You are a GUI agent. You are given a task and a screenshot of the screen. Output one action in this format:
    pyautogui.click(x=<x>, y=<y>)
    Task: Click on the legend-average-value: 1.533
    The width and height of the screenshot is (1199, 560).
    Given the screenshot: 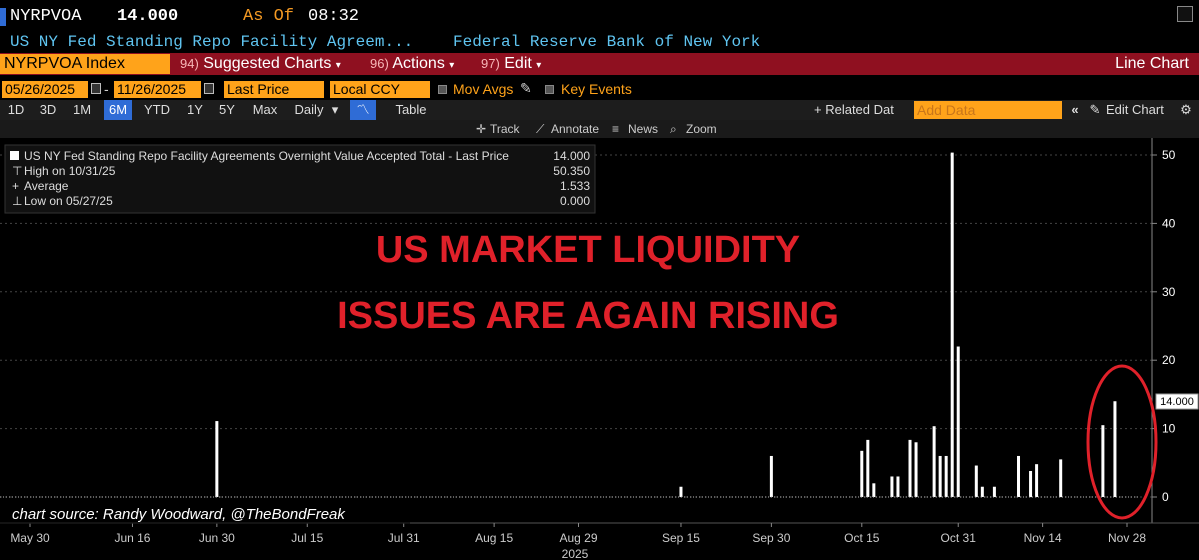 What is the action you would take?
    pyautogui.click(x=575, y=186)
    